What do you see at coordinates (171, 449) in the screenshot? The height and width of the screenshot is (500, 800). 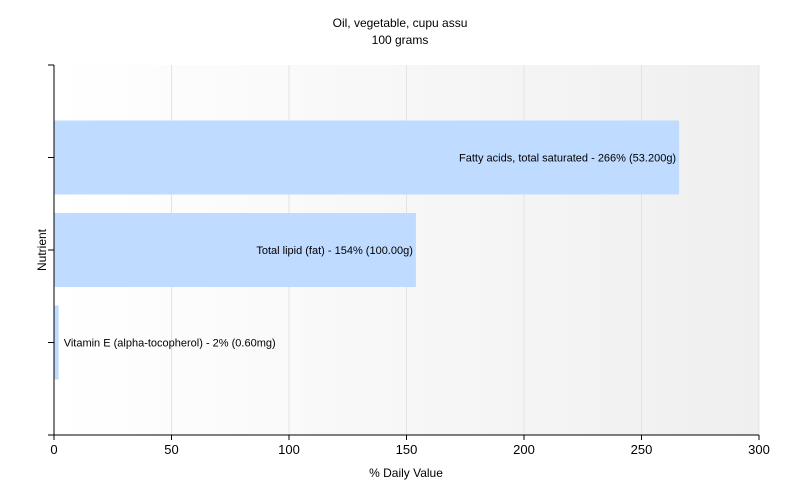 I see `x-tick-label: 50` at bounding box center [171, 449].